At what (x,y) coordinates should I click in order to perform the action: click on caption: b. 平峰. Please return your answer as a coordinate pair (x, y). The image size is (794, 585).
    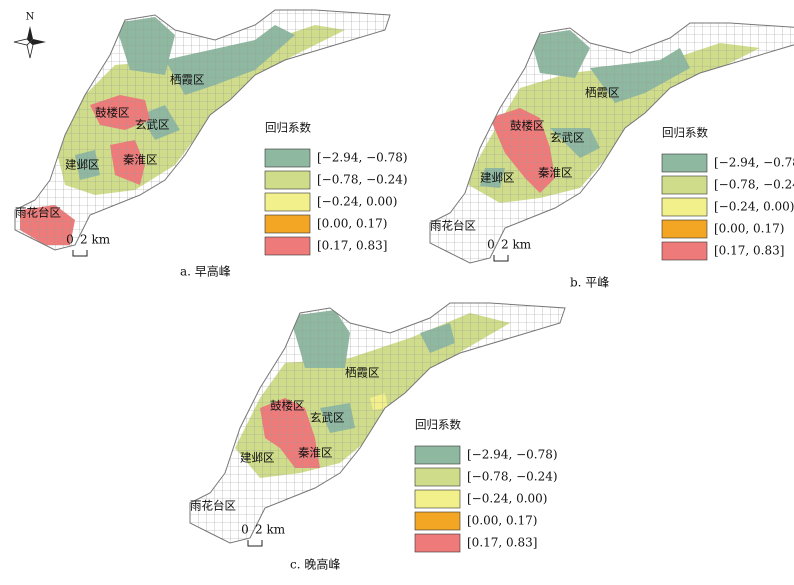
    Looking at the image, I should click on (589, 283).